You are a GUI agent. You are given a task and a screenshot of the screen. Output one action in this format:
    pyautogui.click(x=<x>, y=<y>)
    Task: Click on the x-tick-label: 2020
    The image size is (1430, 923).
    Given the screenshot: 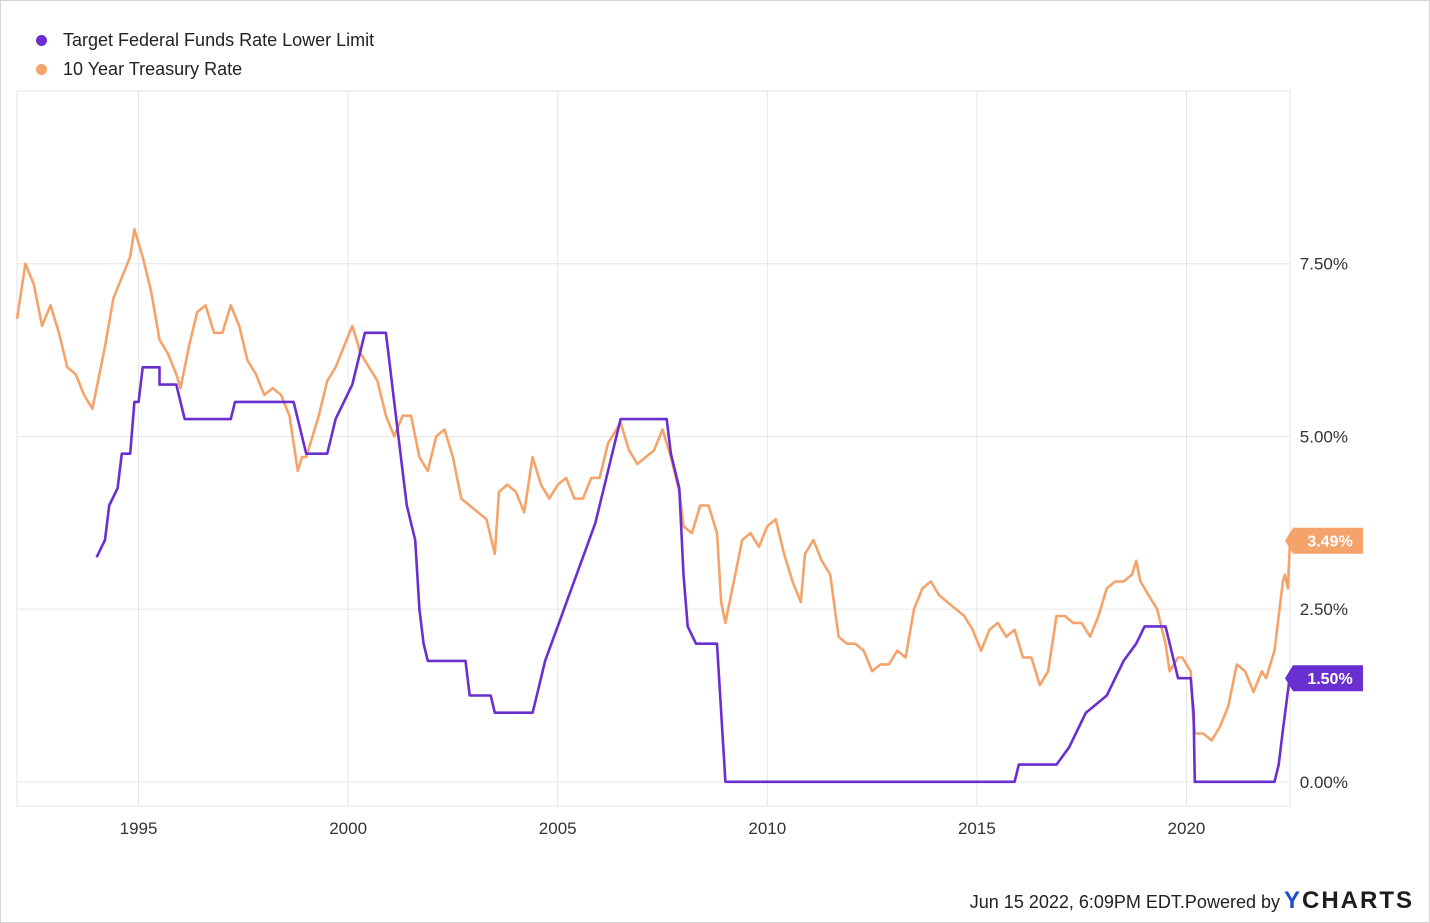 What is the action you would take?
    pyautogui.click(x=1187, y=828)
    